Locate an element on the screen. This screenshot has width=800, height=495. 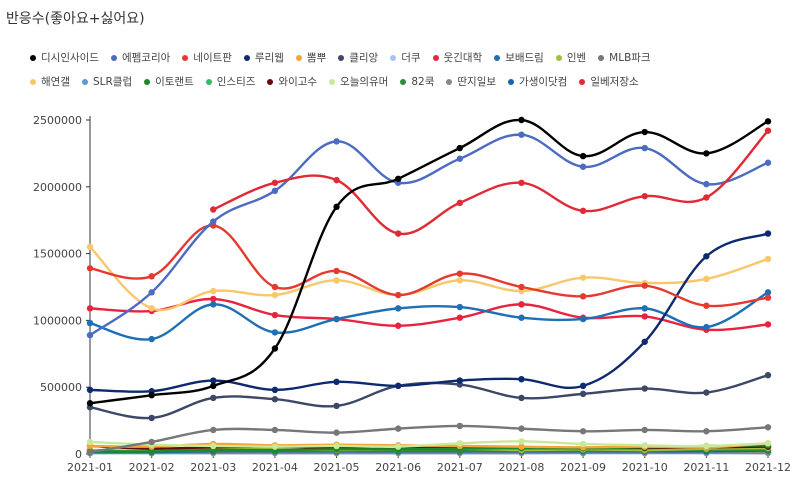
legend-item: 딴지일보 is located at coordinates (471, 81).